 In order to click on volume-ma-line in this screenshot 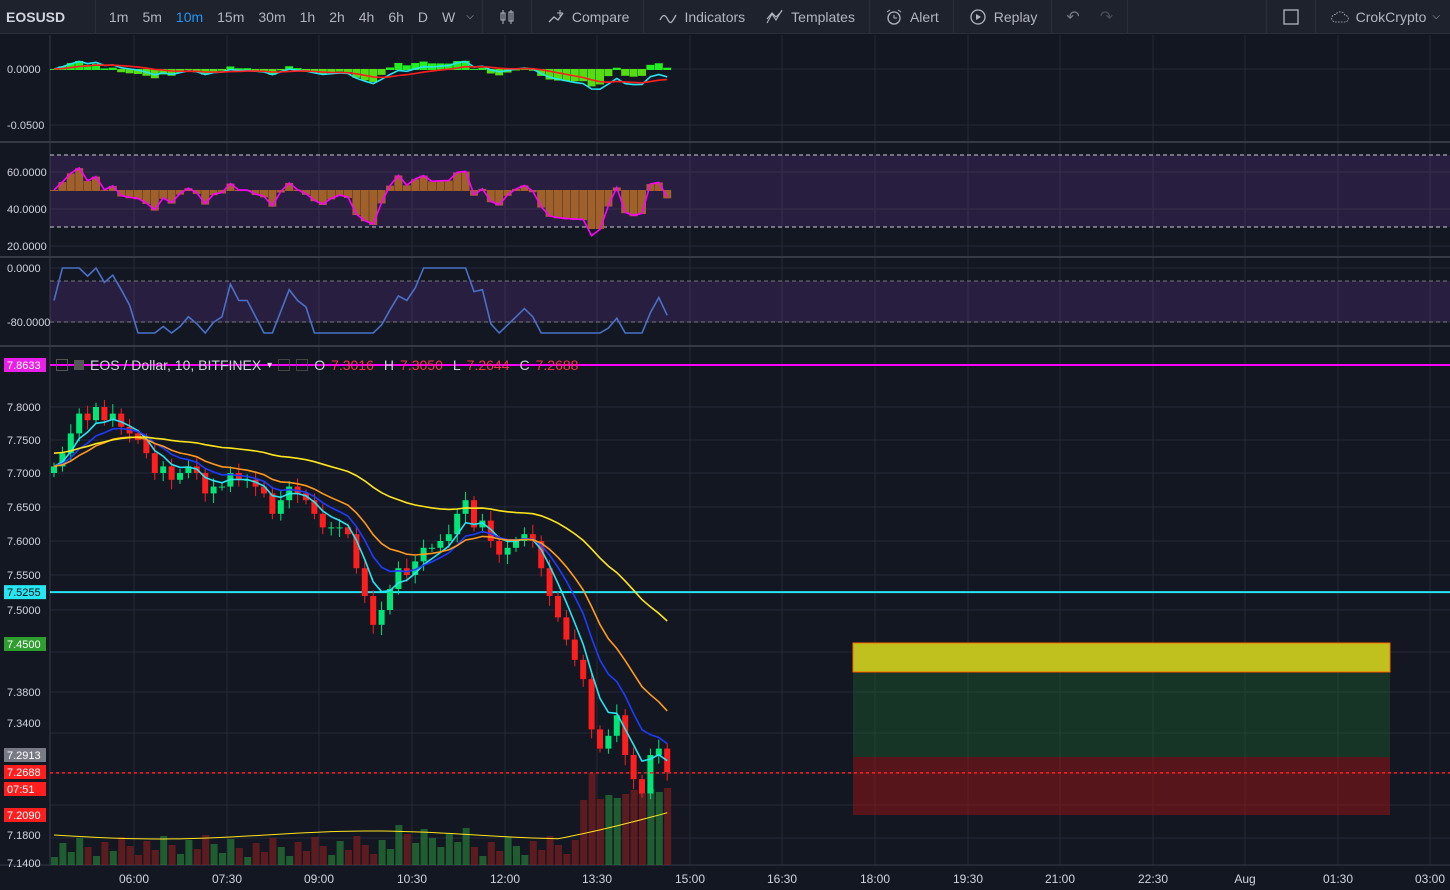, I will do `click(360, 826)`.